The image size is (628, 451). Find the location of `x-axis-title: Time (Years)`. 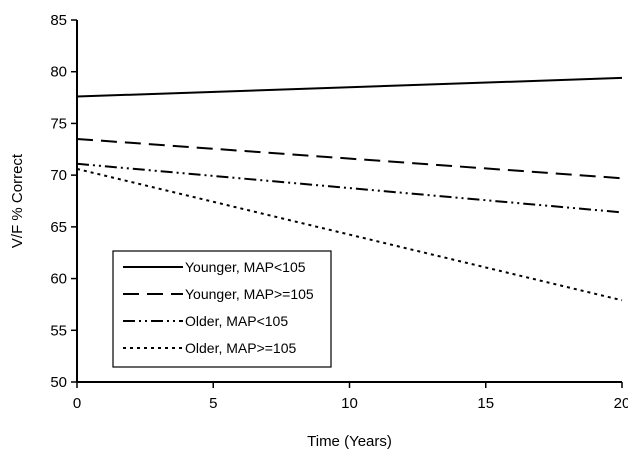

x-axis-title: Time (Years) is located at coordinates (349, 441).